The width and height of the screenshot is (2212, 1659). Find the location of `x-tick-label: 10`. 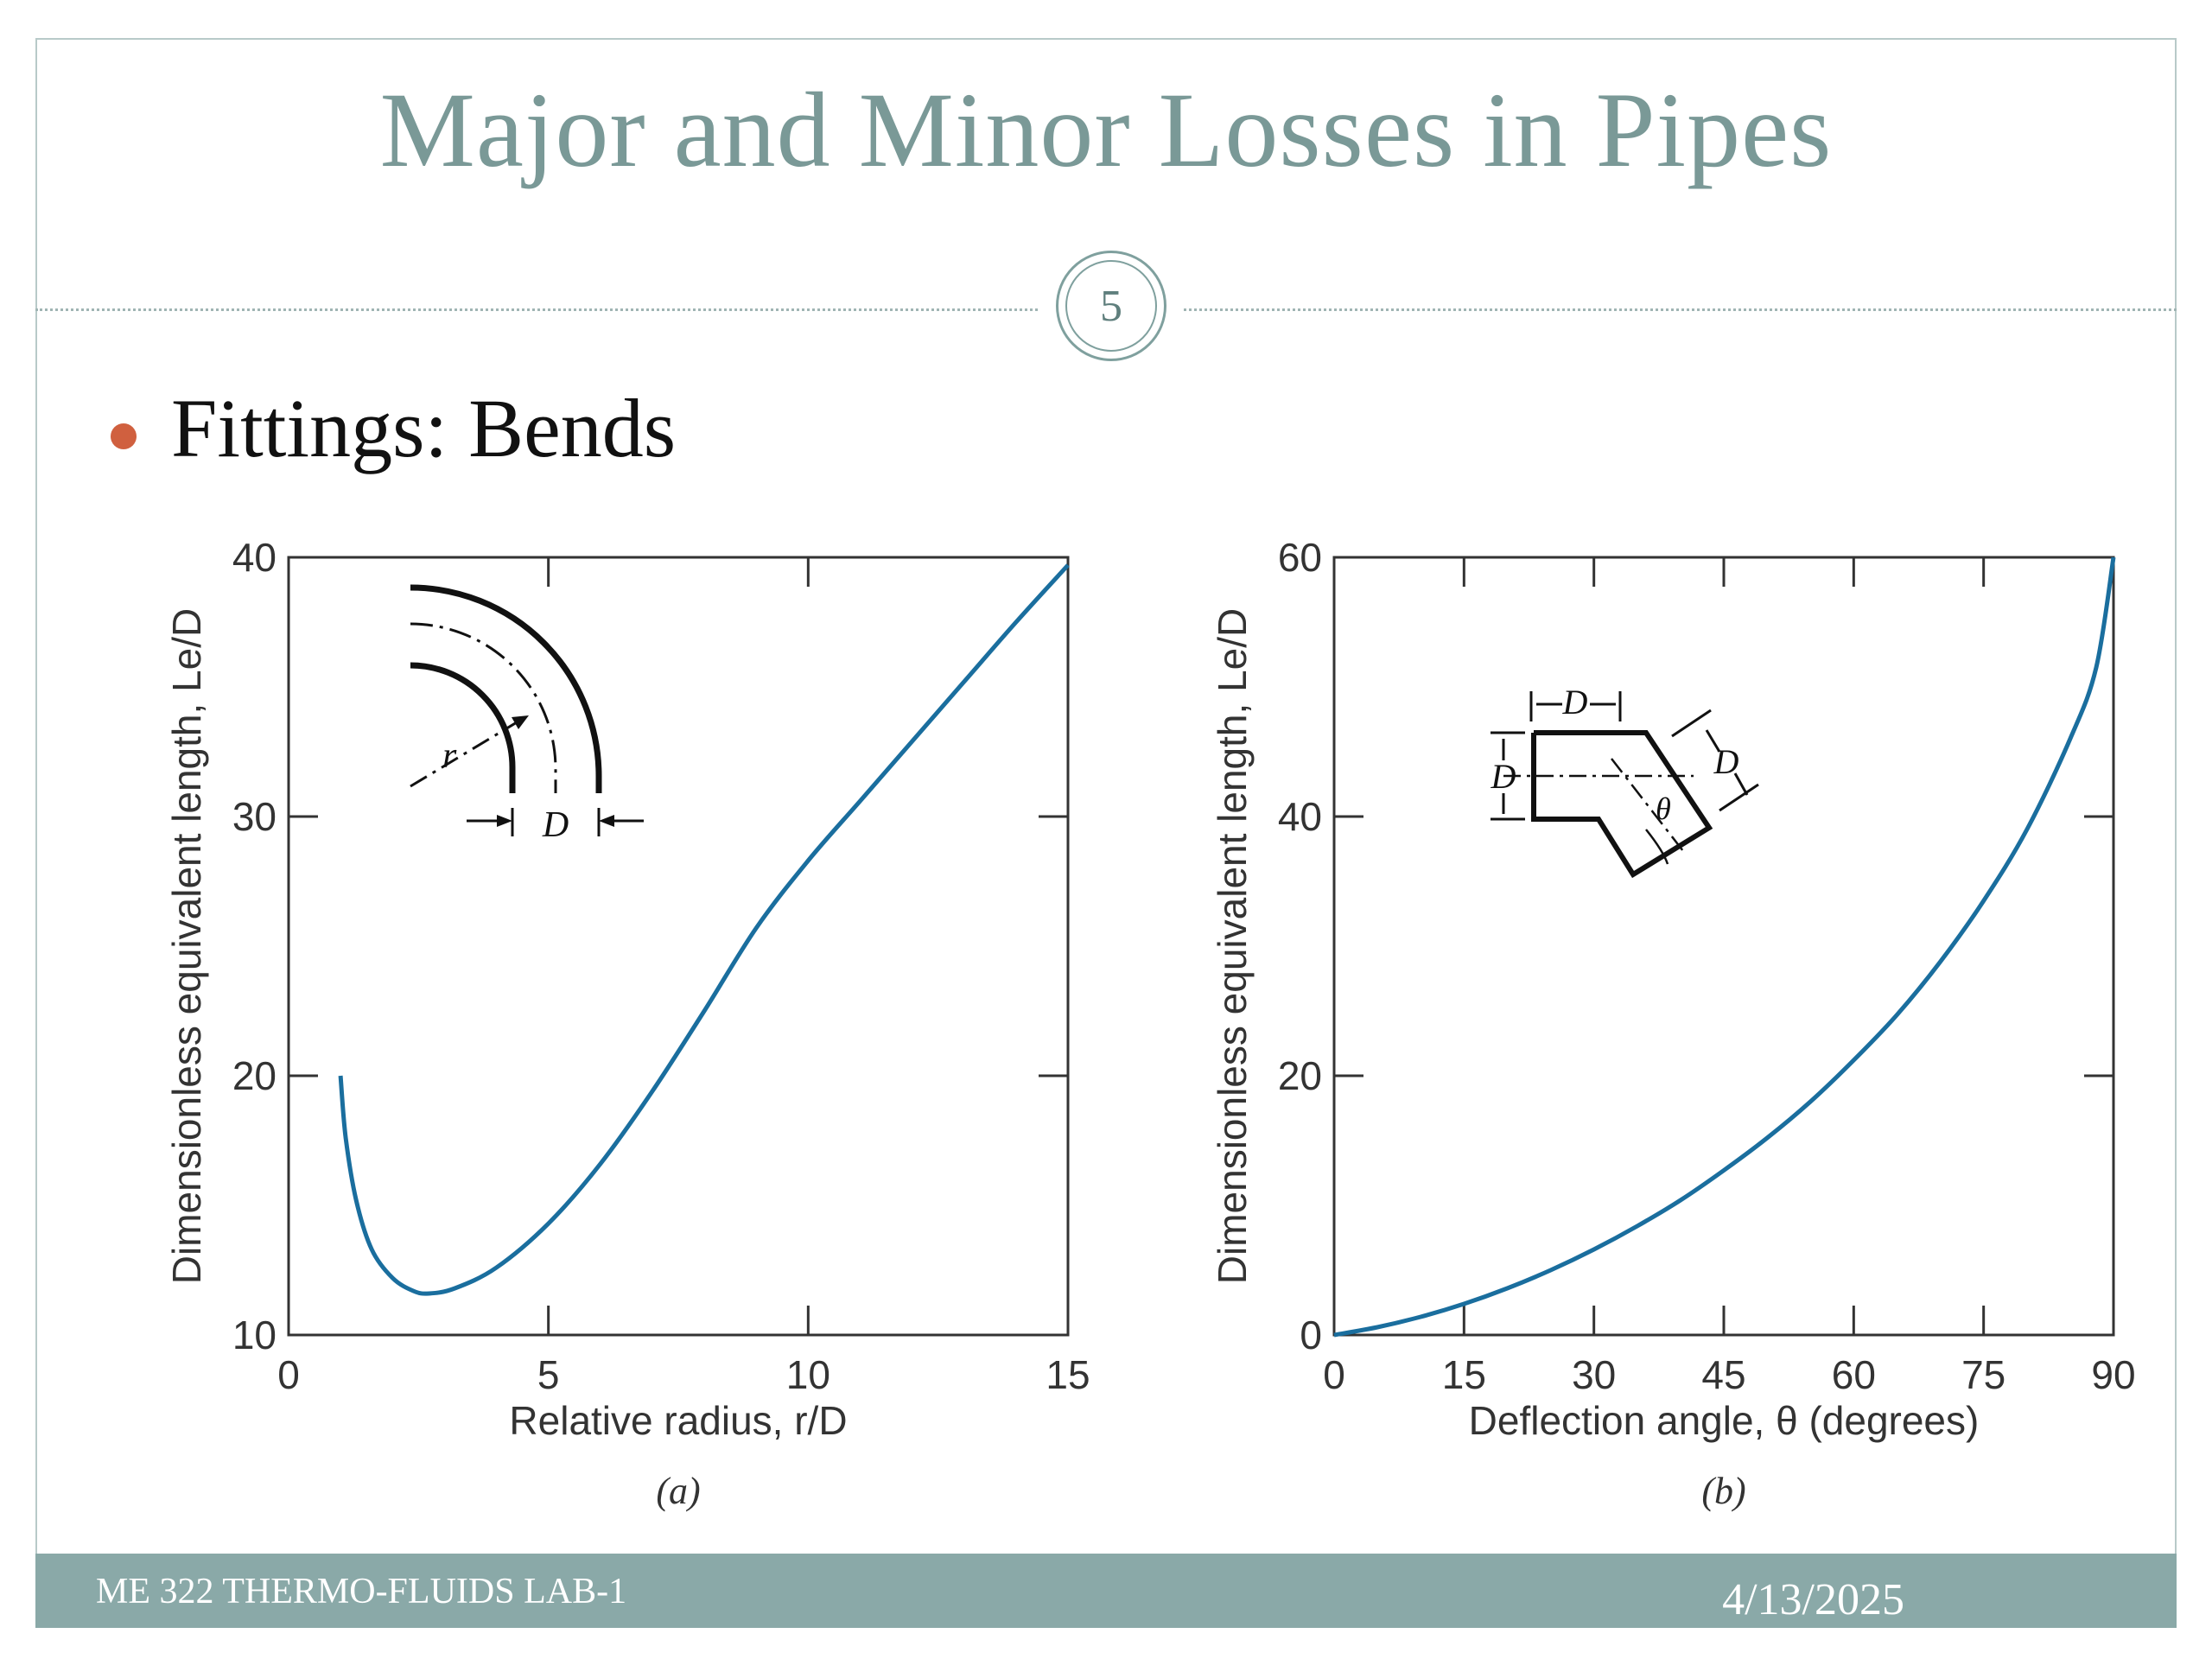

x-tick-label: 10 is located at coordinates (808, 1374).